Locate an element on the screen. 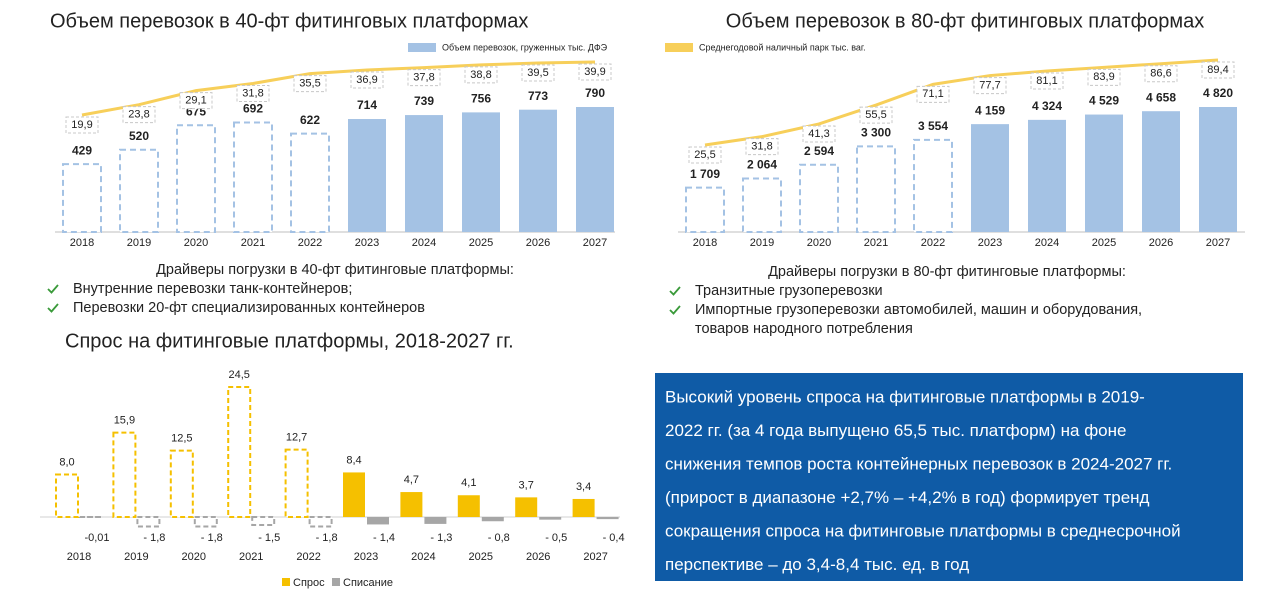  bar-label: 739 is located at coordinates (424, 101).